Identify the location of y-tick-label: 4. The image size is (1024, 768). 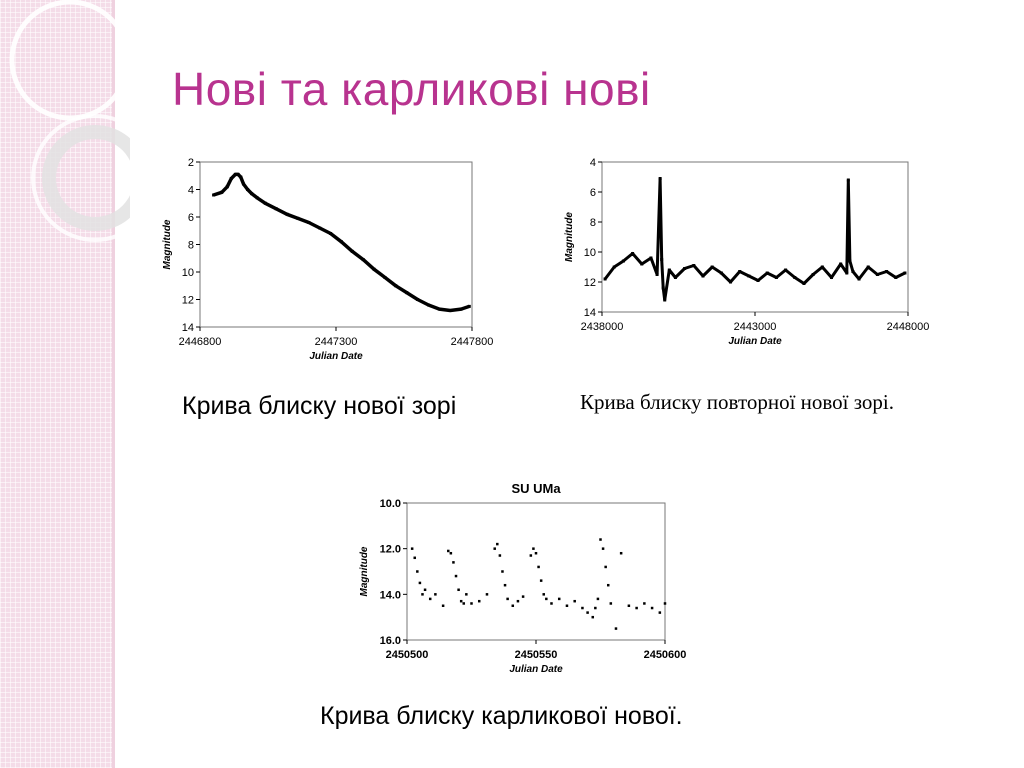
(191, 191).